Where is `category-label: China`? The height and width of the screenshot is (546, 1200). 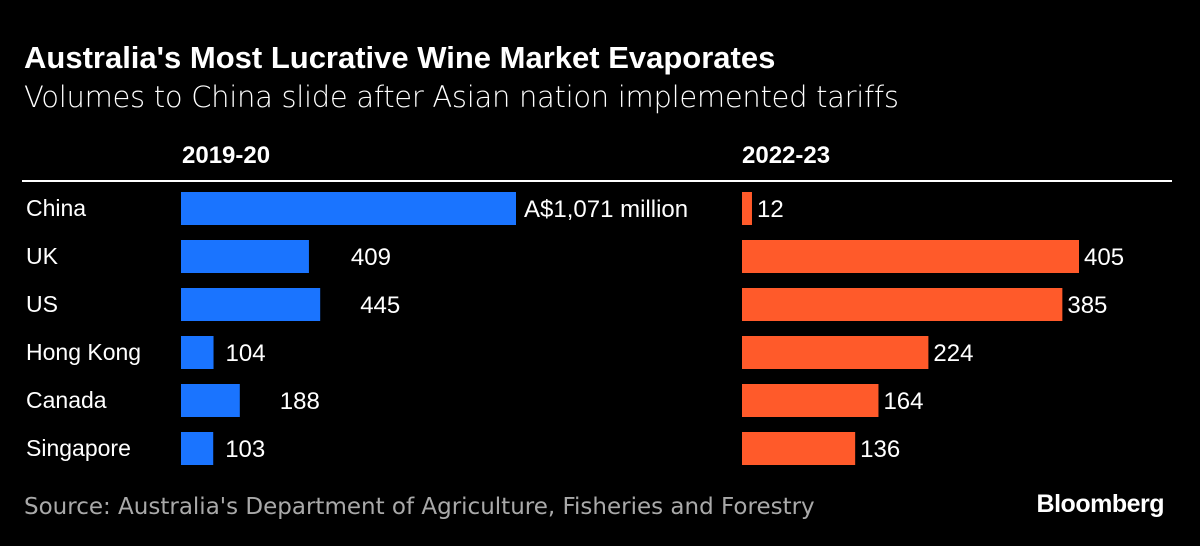 category-label: China is located at coordinates (56, 208).